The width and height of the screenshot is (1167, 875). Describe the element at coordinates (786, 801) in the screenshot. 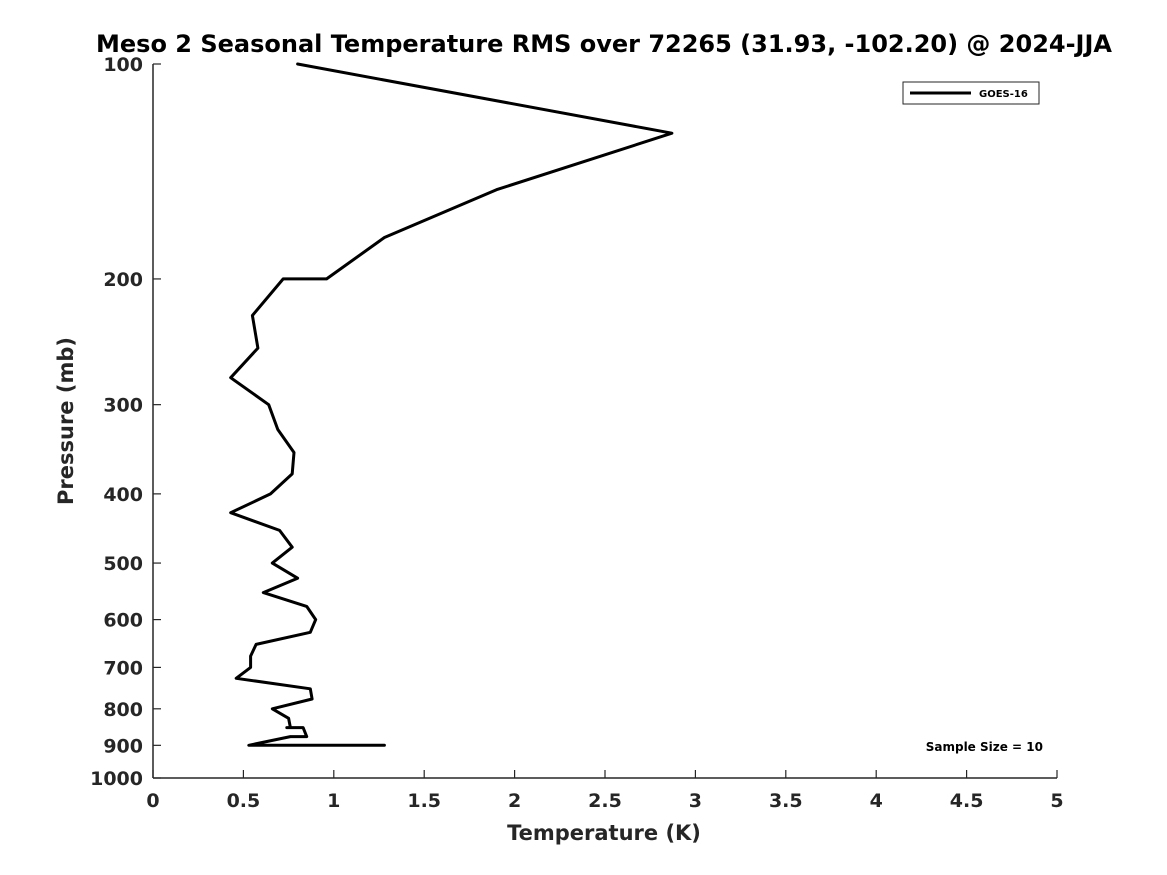

I see `x-tick-label: 3.5` at that location.